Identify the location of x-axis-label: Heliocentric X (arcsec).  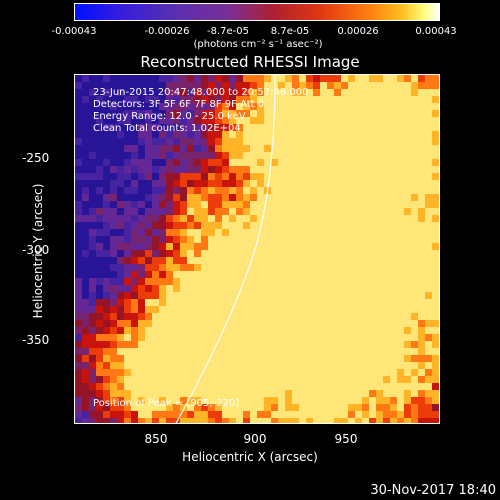
(250, 457).